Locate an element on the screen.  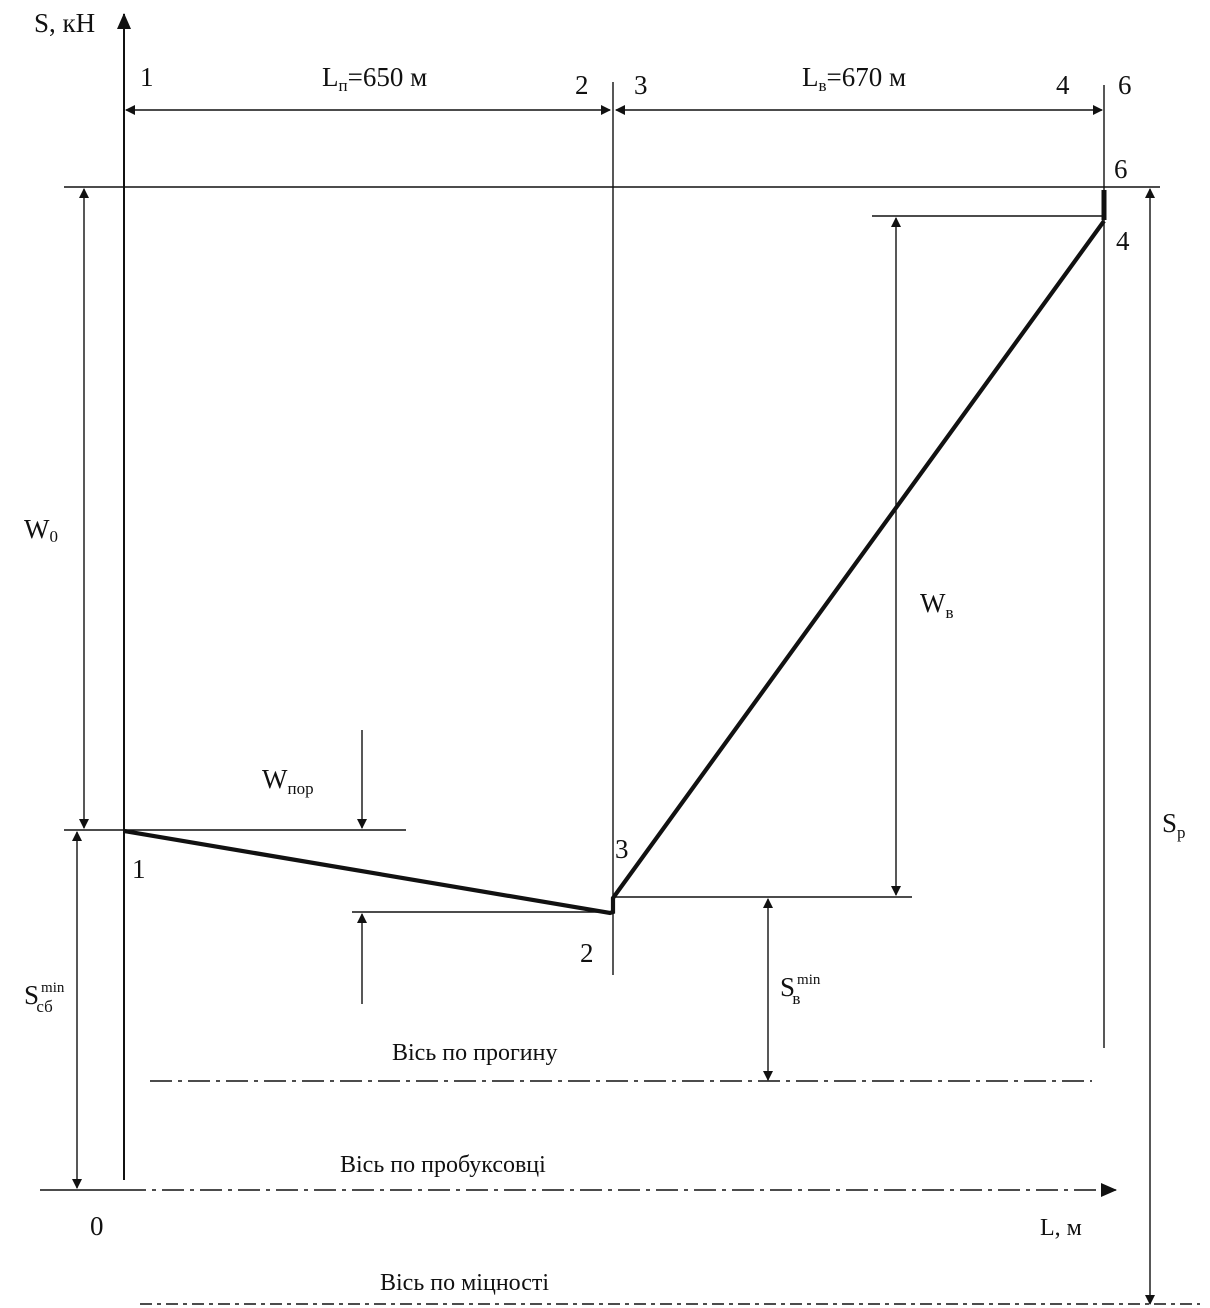
sp-label: Sр is located at coordinates (1174, 825).